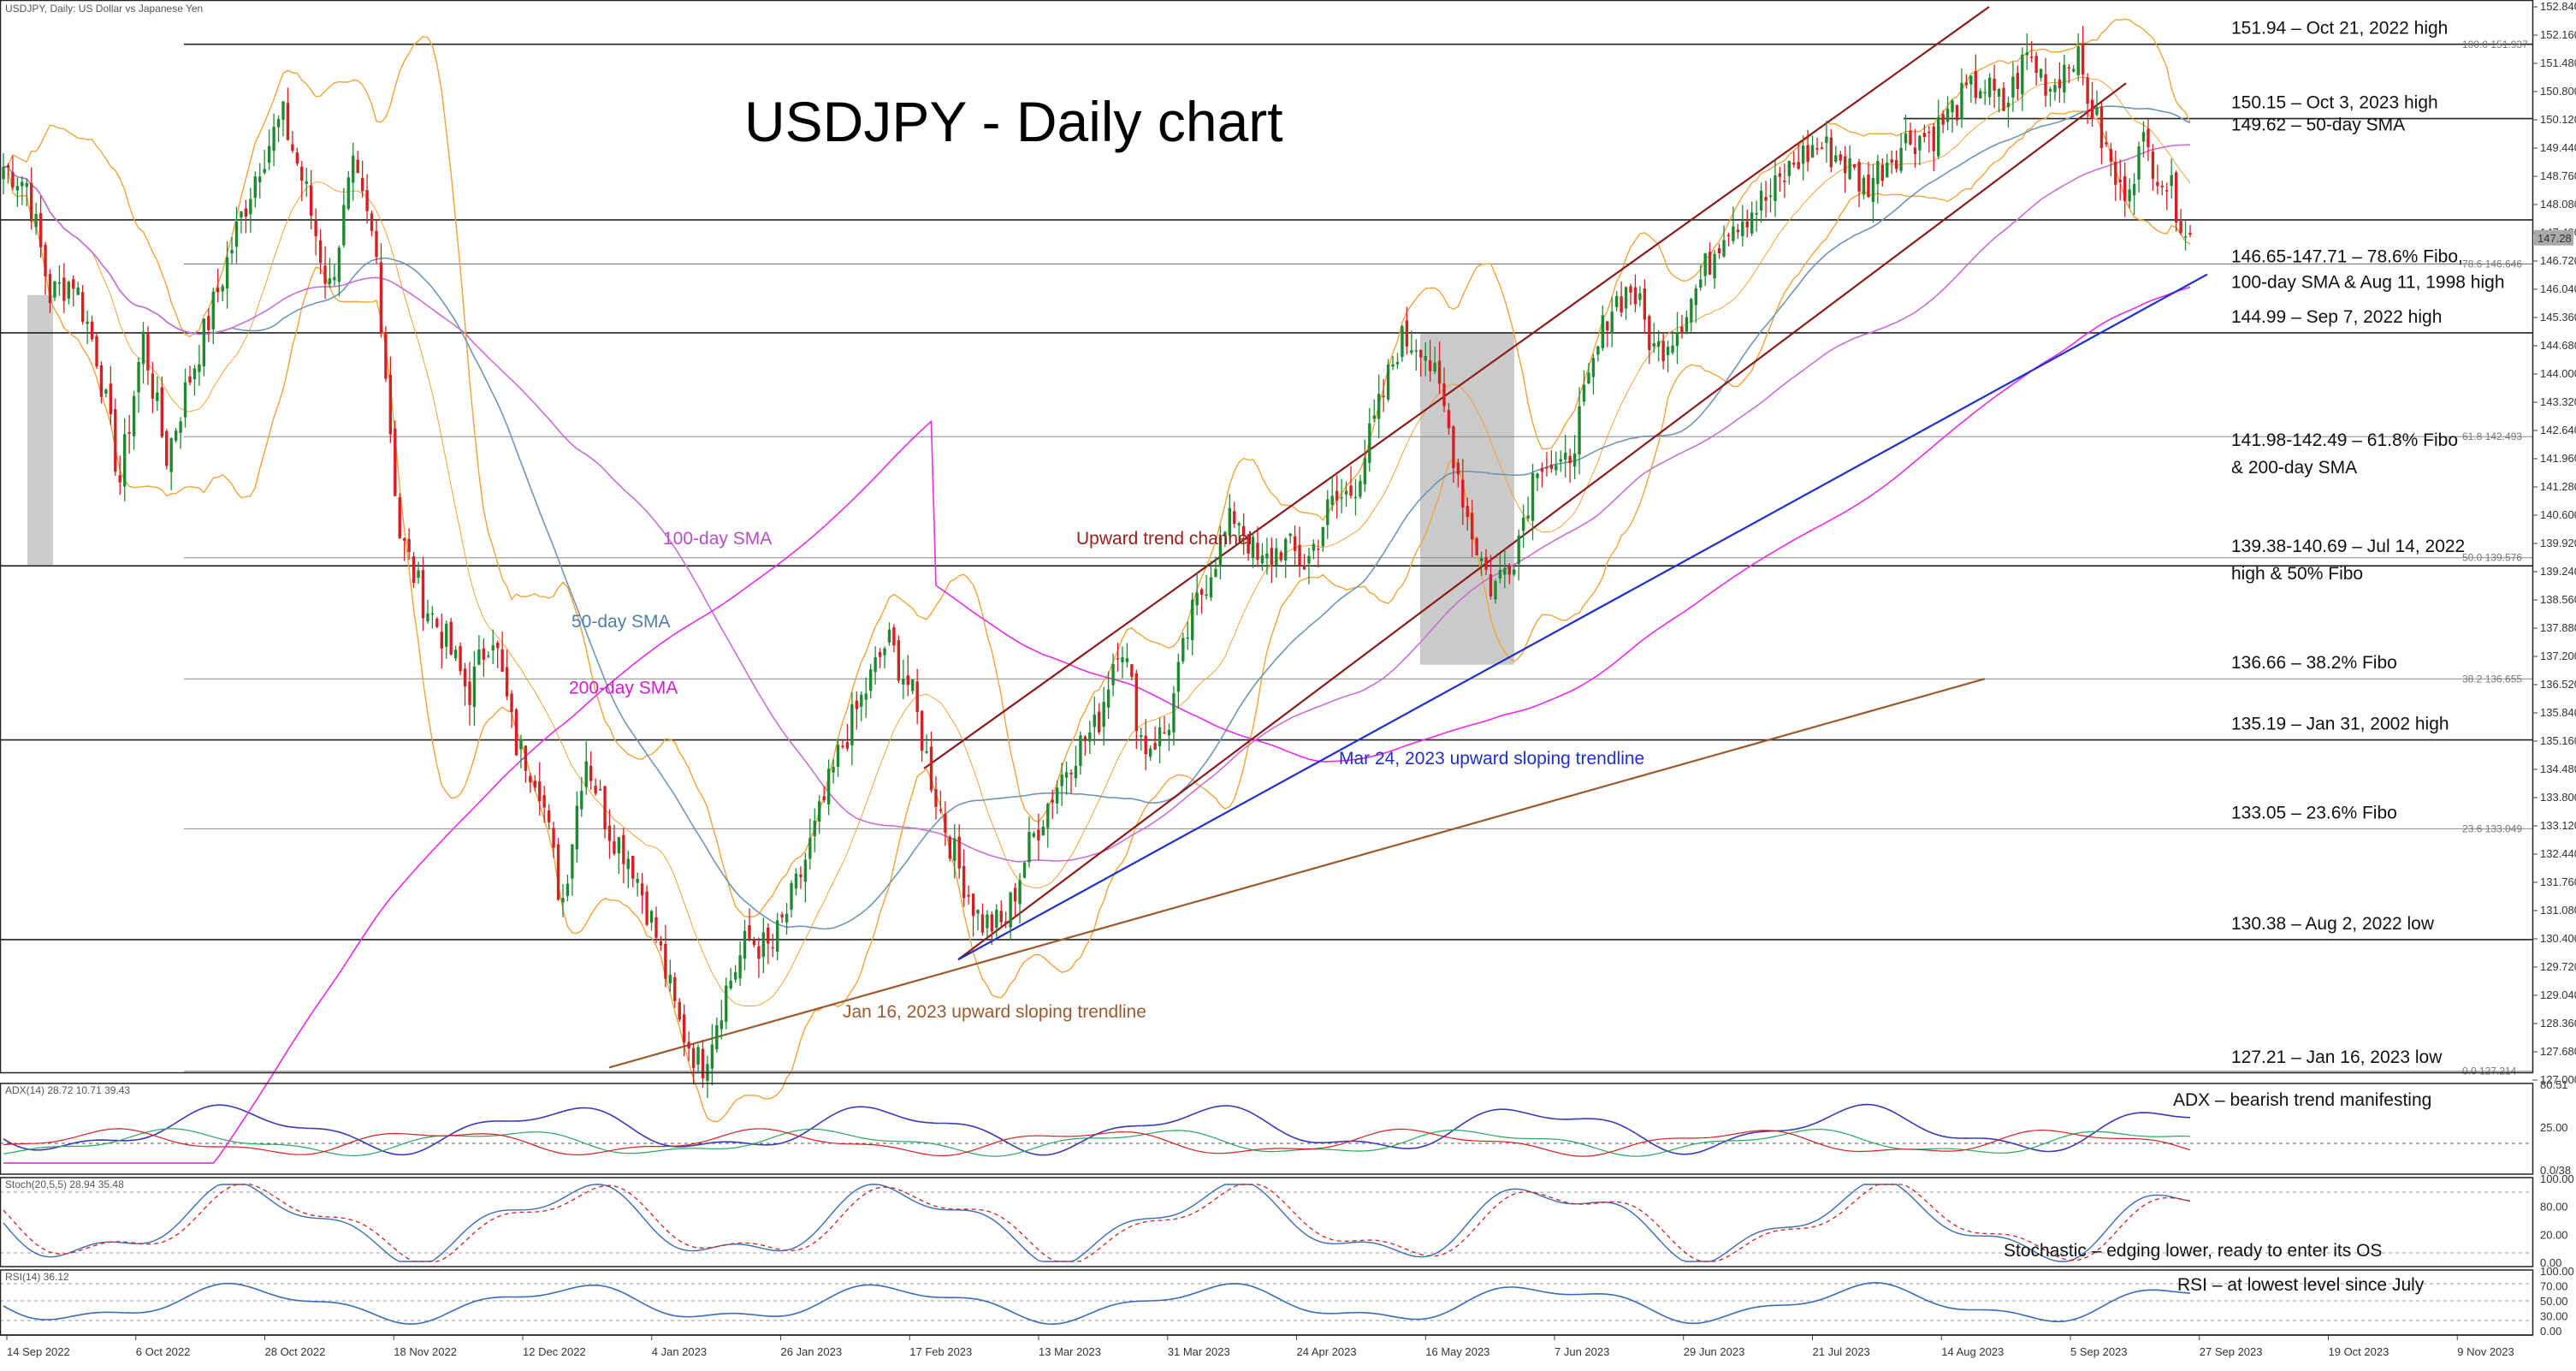 This screenshot has height=1371, width=2576. What do you see at coordinates (2555, 238) in the screenshot?
I see `current-price-label: 147.28` at bounding box center [2555, 238].